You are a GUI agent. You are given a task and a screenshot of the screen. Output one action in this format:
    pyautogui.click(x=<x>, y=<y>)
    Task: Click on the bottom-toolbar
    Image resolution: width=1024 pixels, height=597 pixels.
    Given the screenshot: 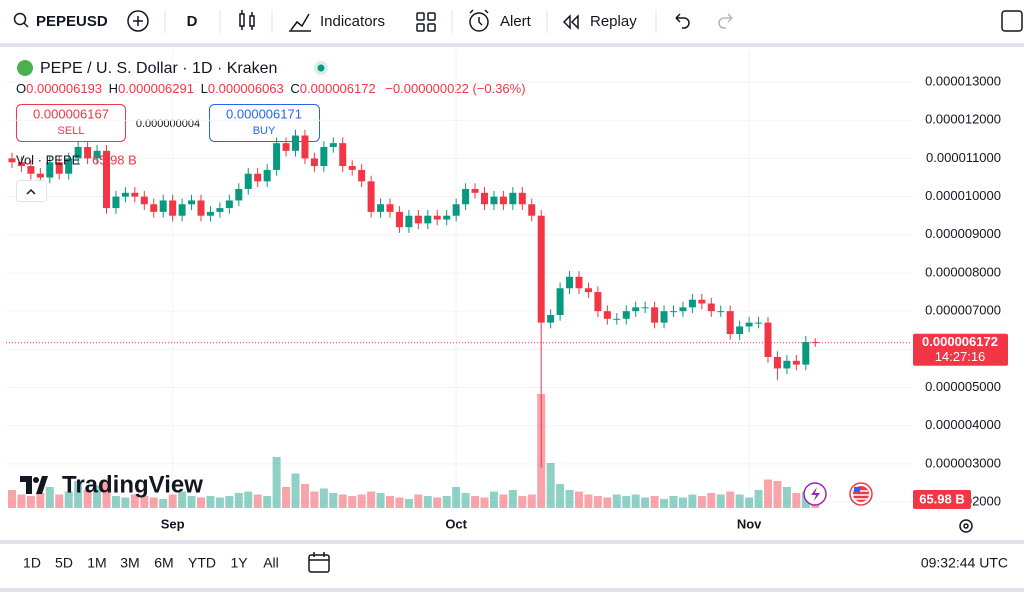 What is the action you would take?
    pyautogui.click(x=512, y=566)
    